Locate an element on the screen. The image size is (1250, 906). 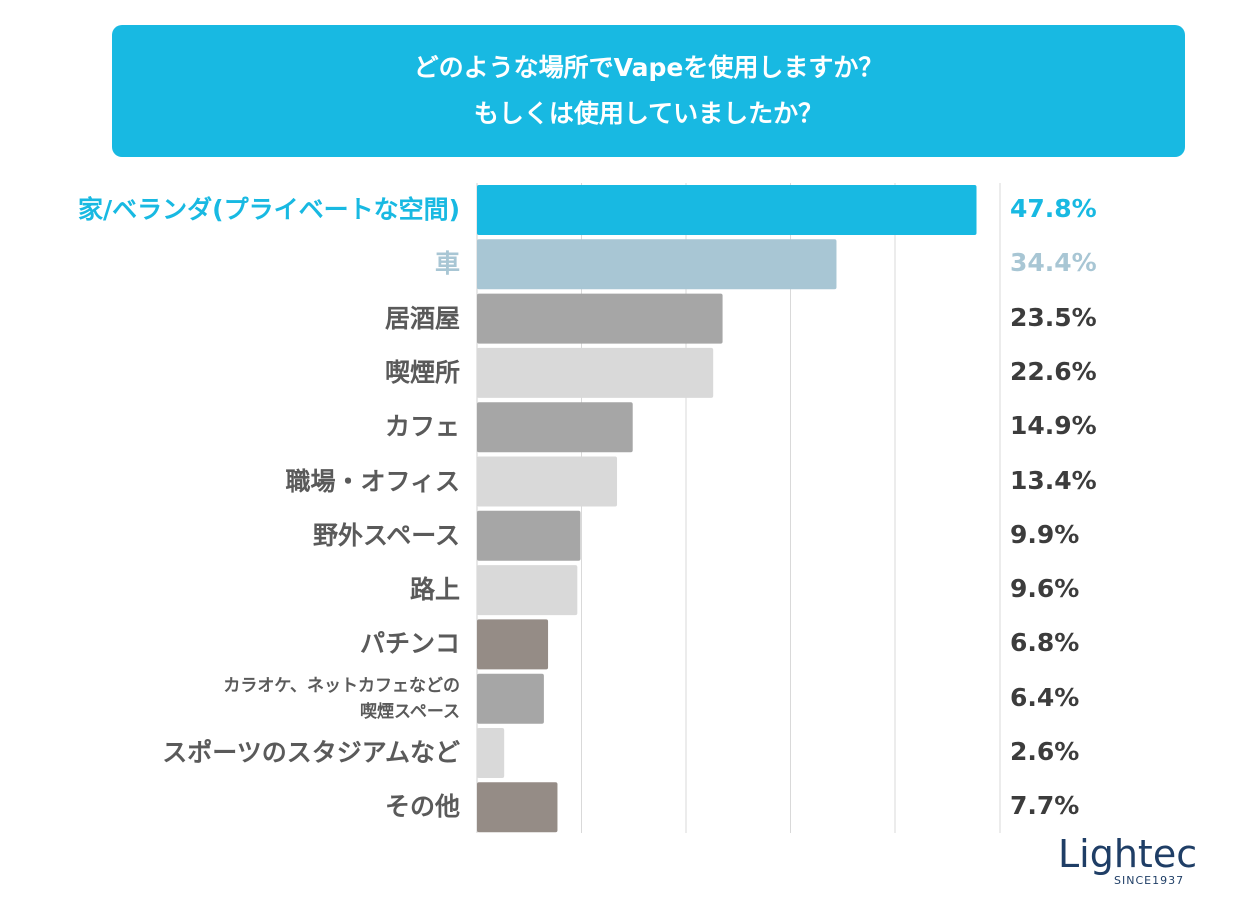
value-label: 9.6% is located at coordinates (1045, 589).